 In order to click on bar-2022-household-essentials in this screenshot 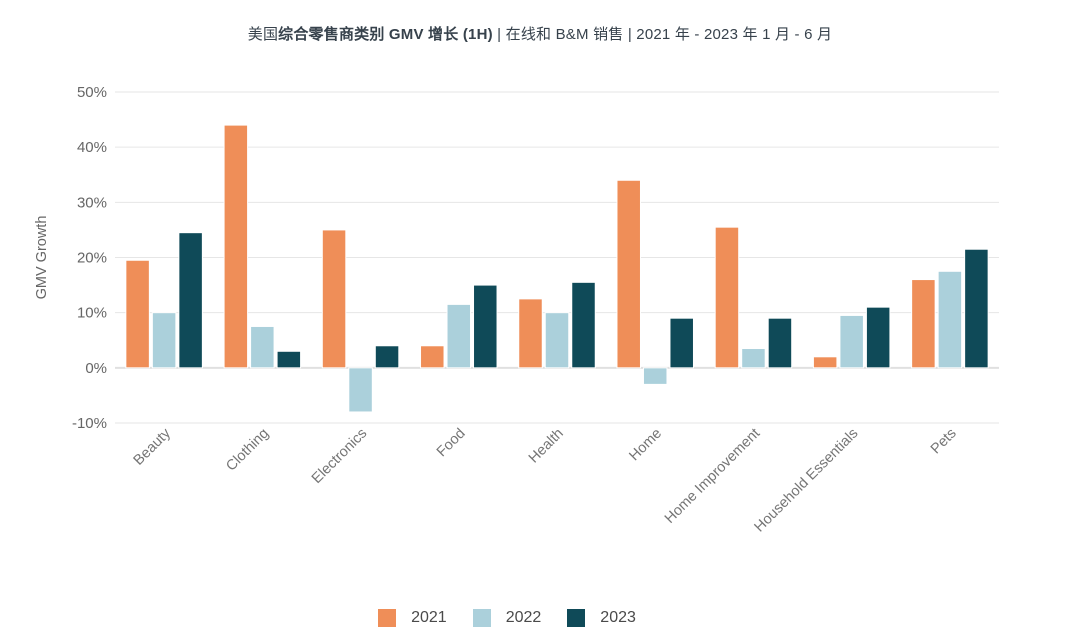, I will do `click(851, 341)`.